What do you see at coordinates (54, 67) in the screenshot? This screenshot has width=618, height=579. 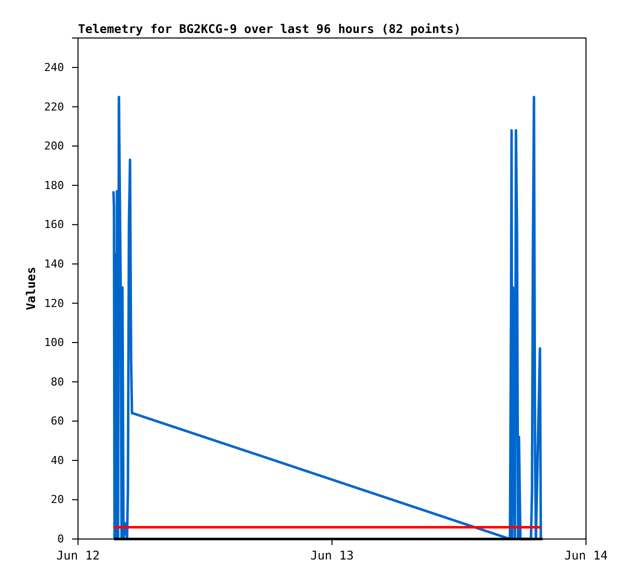 I see `y-tick-label: 240` at bounding box center [54, 67].